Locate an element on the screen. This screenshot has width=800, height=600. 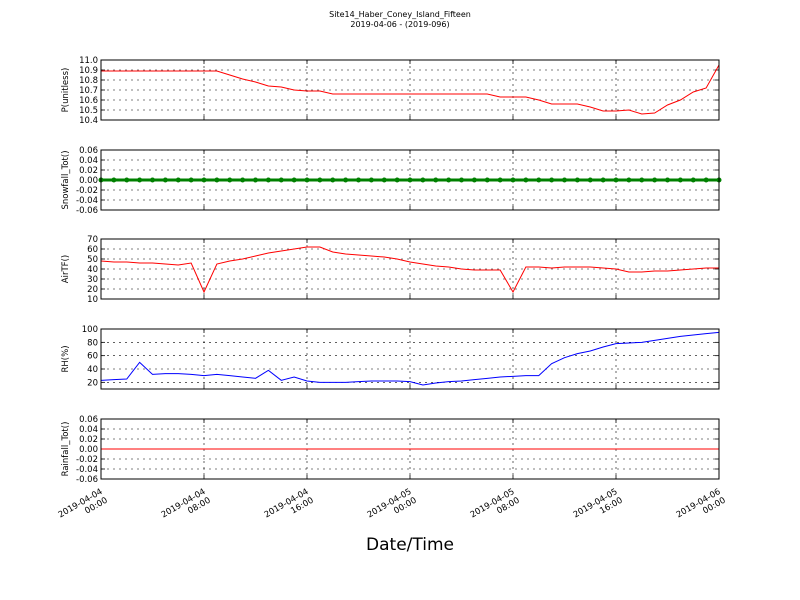
chart-subtitle: 2019-04-06 - (2019-096) is located at coordinates (399, 24).